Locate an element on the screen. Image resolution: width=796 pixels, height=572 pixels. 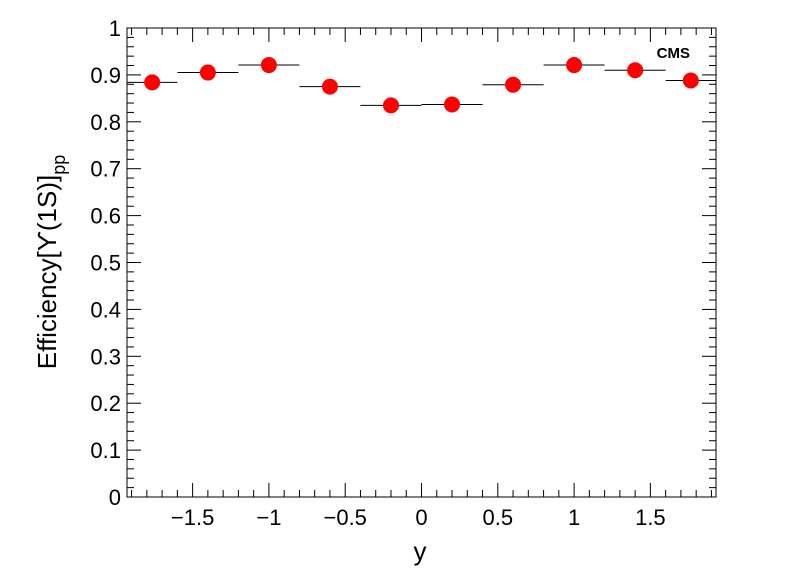
x-tick-label: −0.5 is located at coordinates (344, 517).